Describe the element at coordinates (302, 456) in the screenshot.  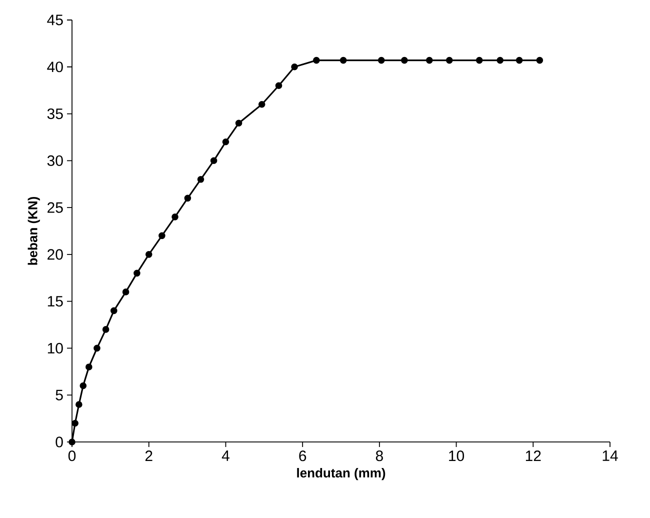
I see `x-tick-label: 6` at that location.